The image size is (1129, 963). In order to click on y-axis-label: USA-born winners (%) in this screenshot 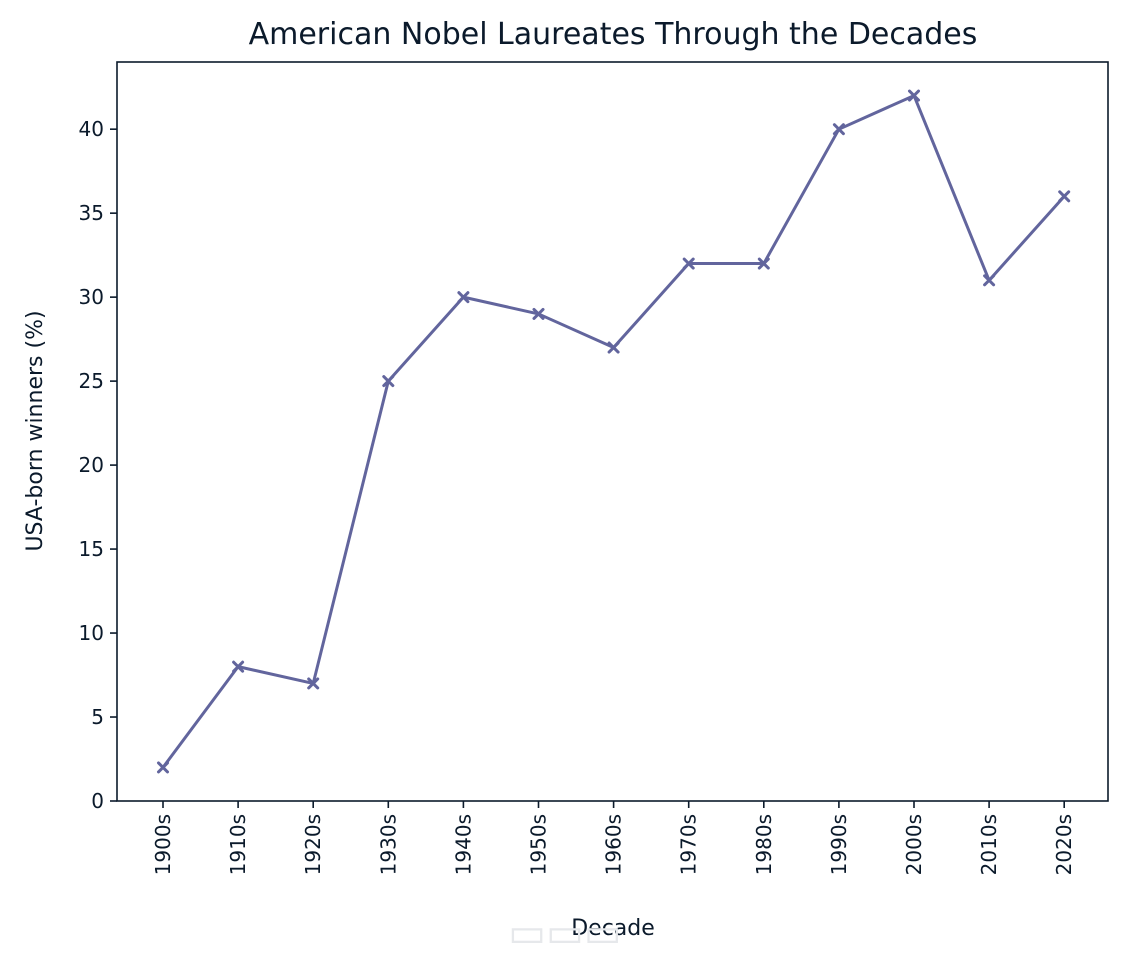, I will do `click(35, 430)`.